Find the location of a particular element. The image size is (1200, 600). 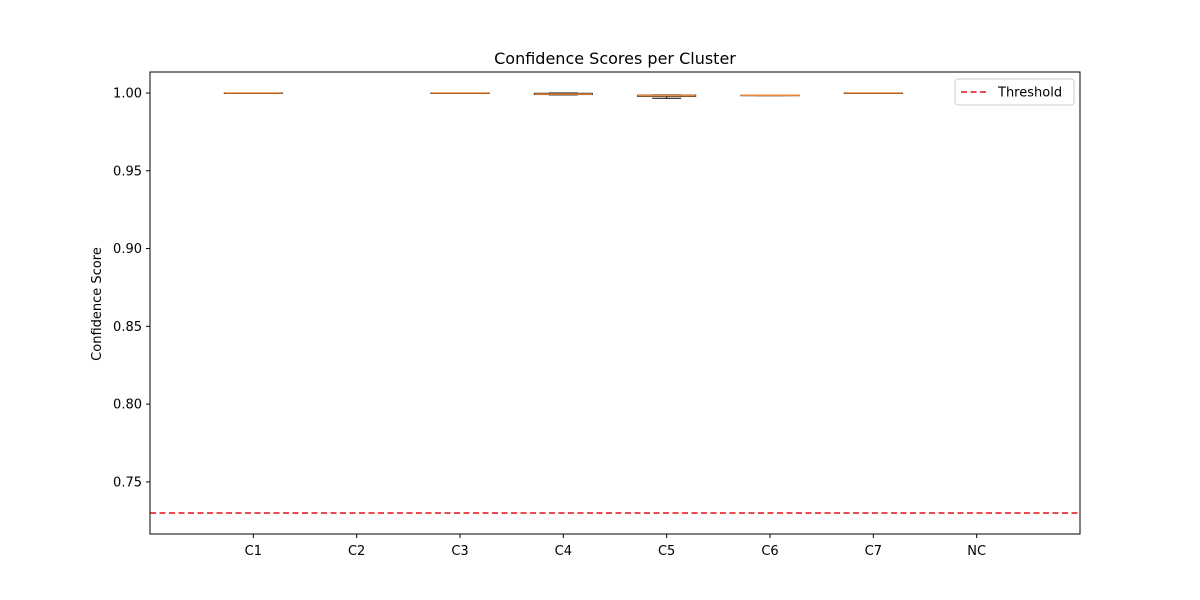

legend-threshold-label: Threshold is located at coordinates (1029, 93).